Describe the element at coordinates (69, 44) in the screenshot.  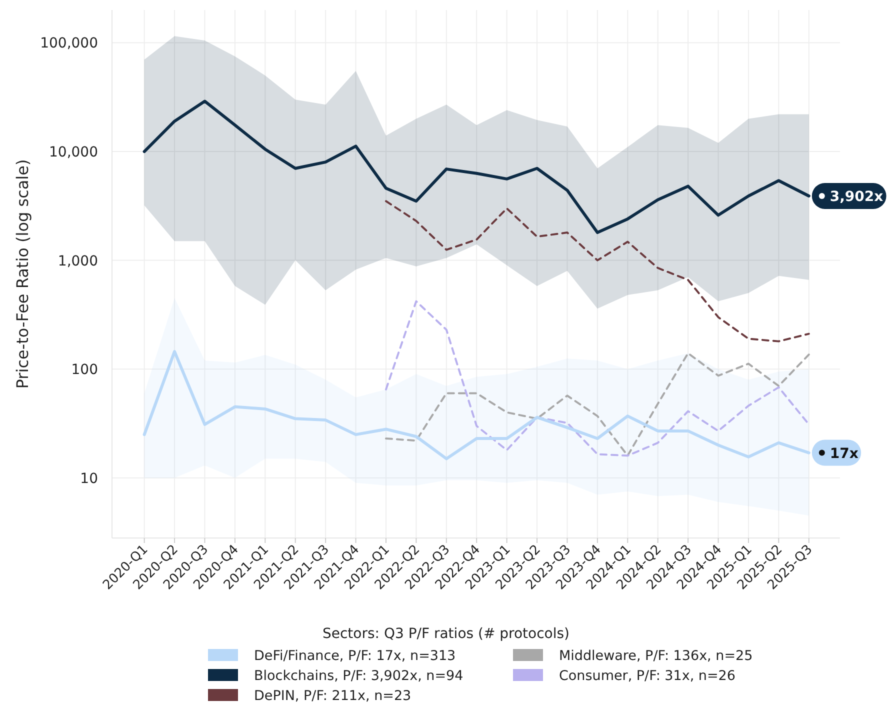
I see `y-tick-label: 100,000` at that location.